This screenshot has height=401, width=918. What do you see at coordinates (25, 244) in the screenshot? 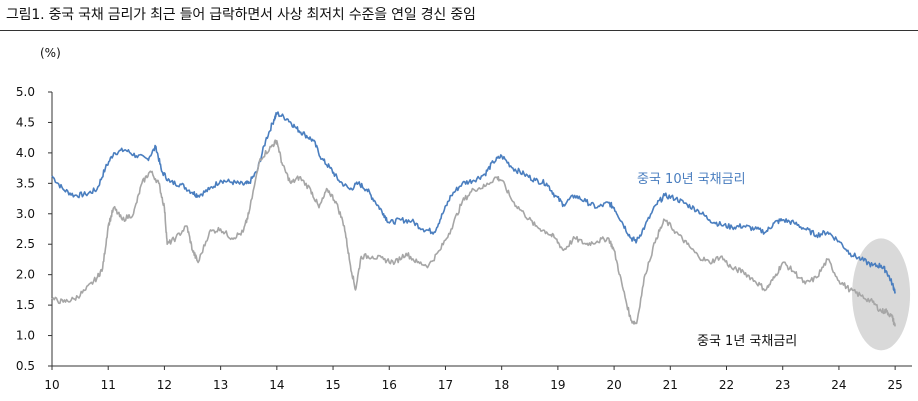
I see `y-tick-label: 2.5` at bounding box center [25, 244].